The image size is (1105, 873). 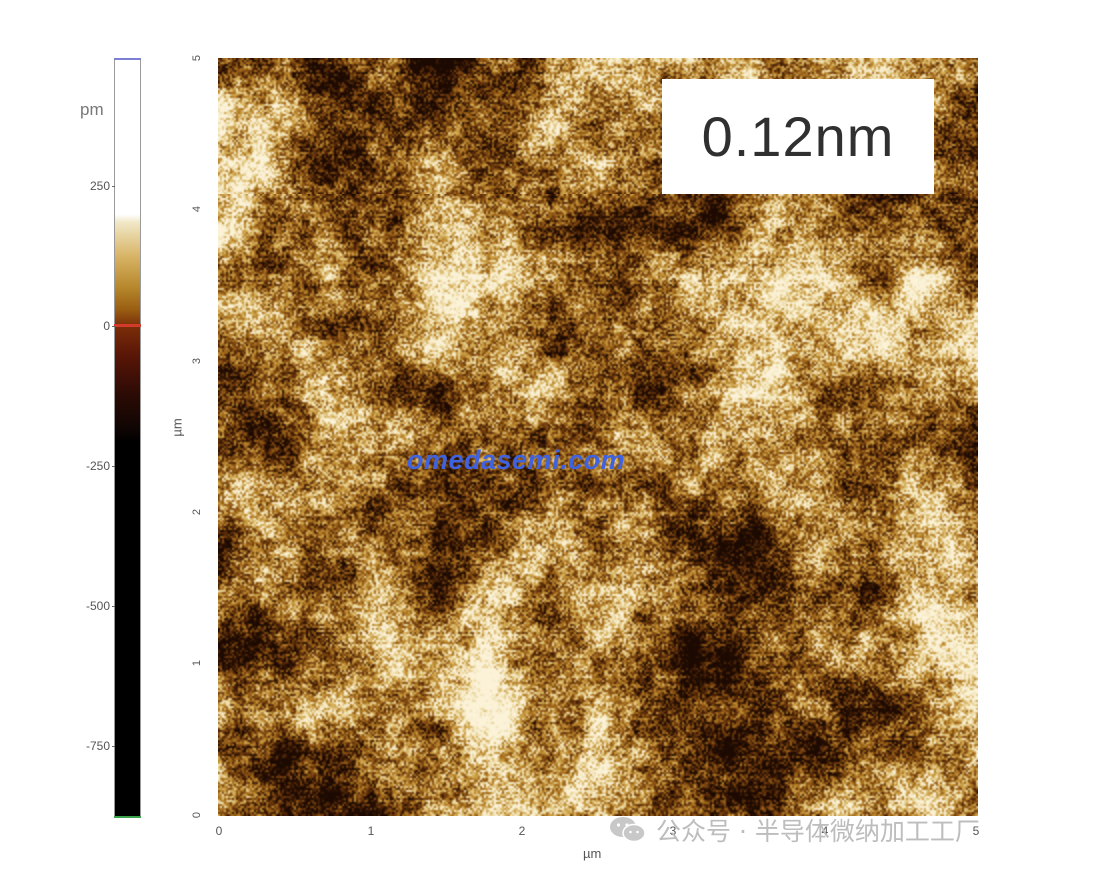 I want to click on x-tick-5: 5, so click(x=976, y=831).